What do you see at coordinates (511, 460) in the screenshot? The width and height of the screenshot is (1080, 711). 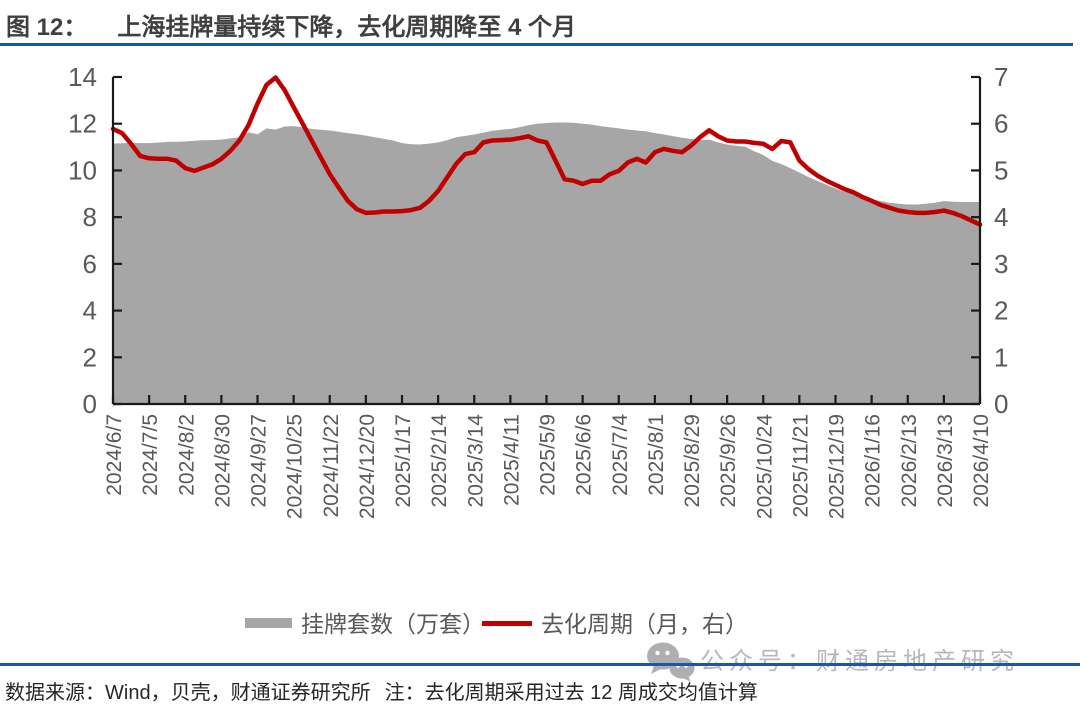 I see `x-axis-label: 2025/4/11` at bounding box center [511, 460].